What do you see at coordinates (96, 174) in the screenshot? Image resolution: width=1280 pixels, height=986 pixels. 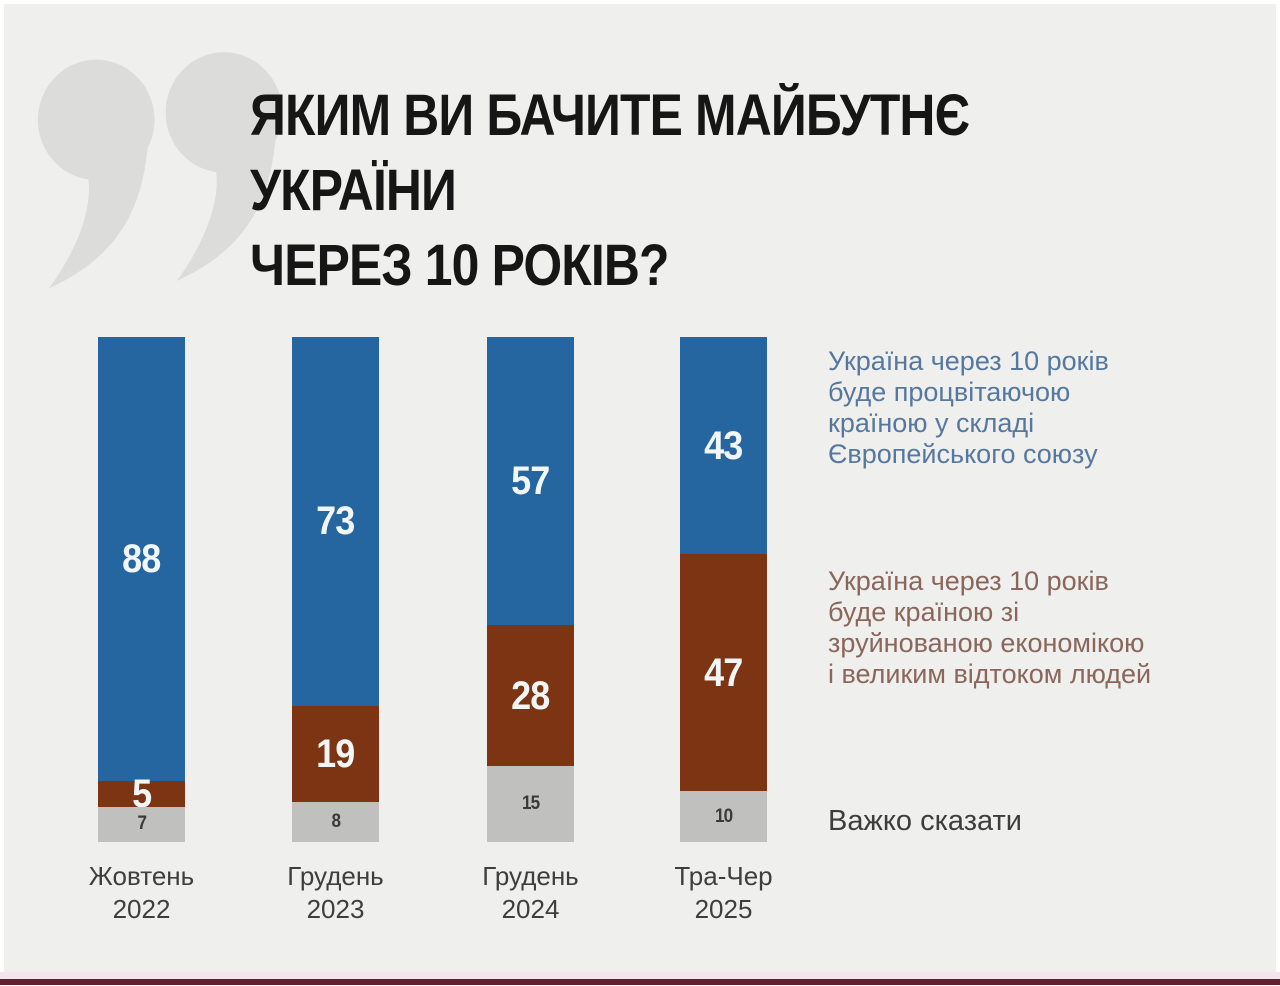 I see `quote-comma-left` at bounding box center [96, 174].